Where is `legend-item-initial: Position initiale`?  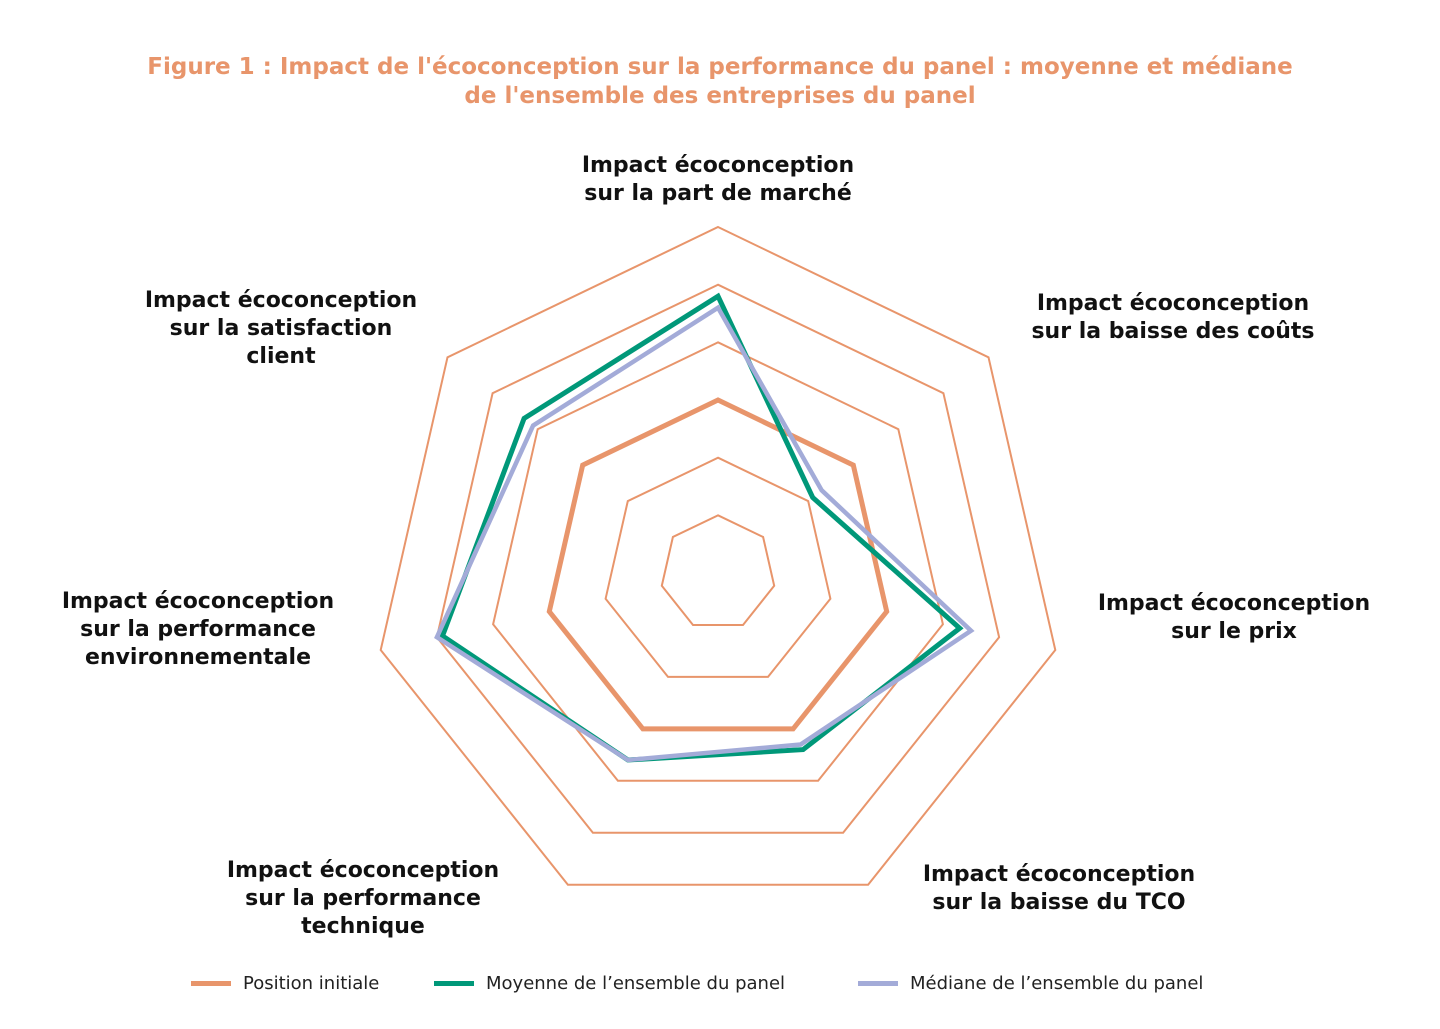 legend-item-initial: Position initiale is located at coordinates (285, 983).